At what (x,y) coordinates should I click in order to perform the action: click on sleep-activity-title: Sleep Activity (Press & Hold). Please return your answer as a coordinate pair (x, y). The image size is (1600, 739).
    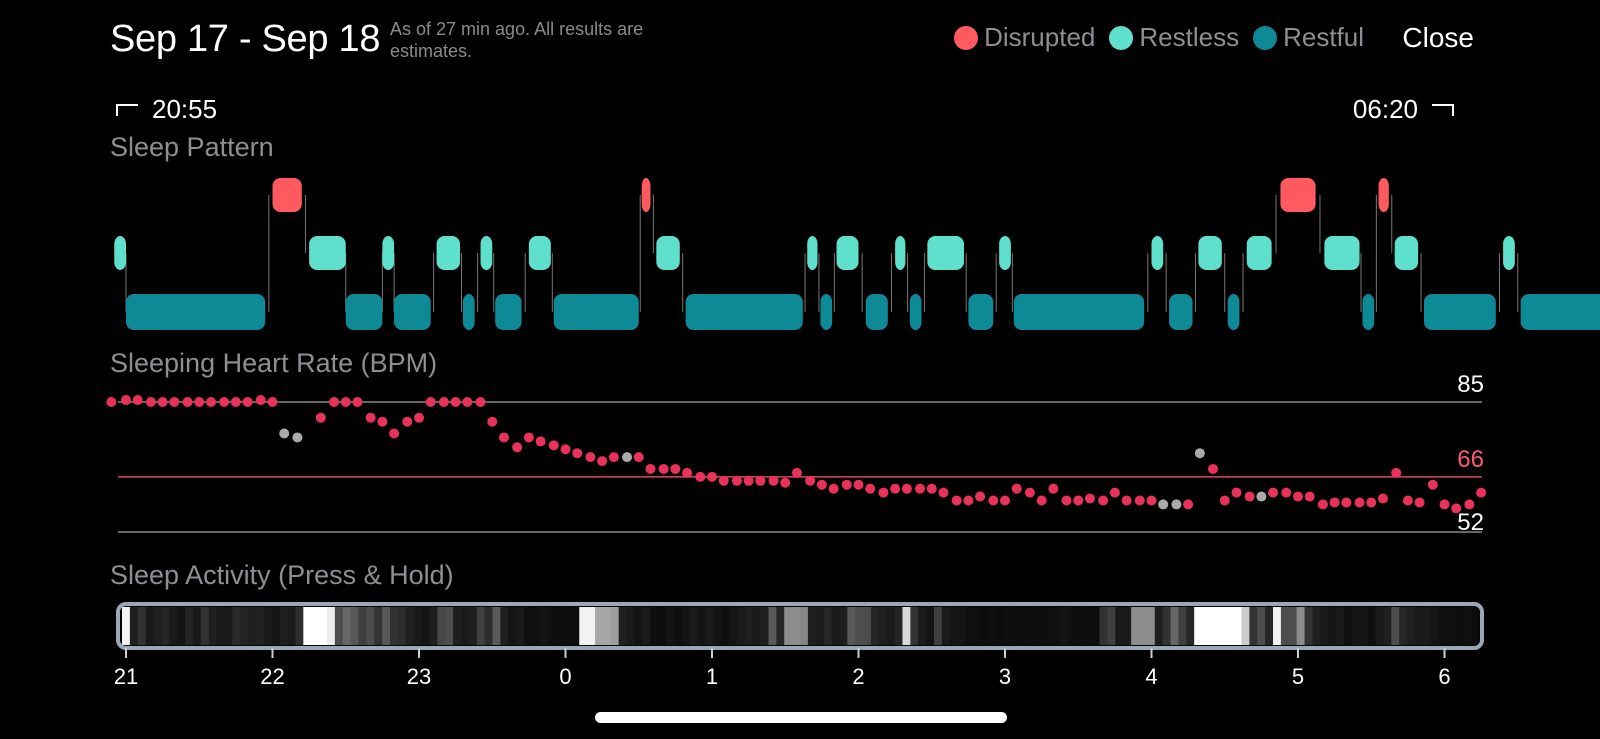
    Looking at the image, I should click on (282, 575).